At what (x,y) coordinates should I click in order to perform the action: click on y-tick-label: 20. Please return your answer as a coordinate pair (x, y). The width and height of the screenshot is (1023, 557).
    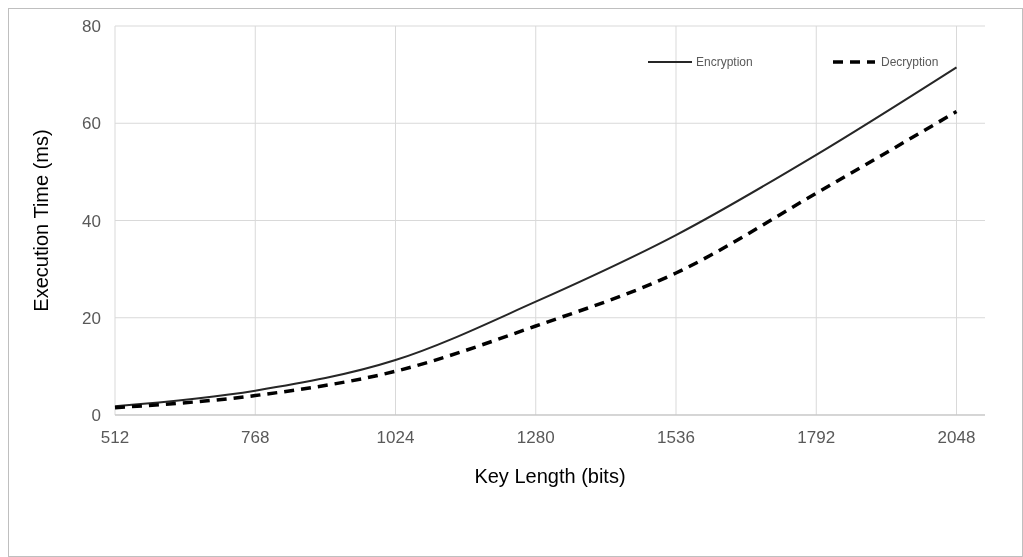
    Looking at the image, I should click on (91, 318).